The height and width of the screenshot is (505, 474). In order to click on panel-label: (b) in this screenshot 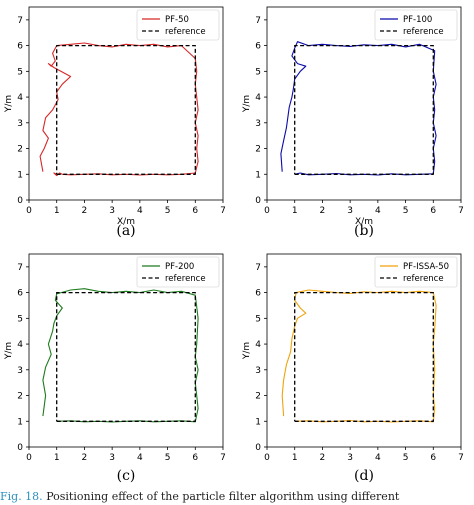, I will do `click(364, 231)`.